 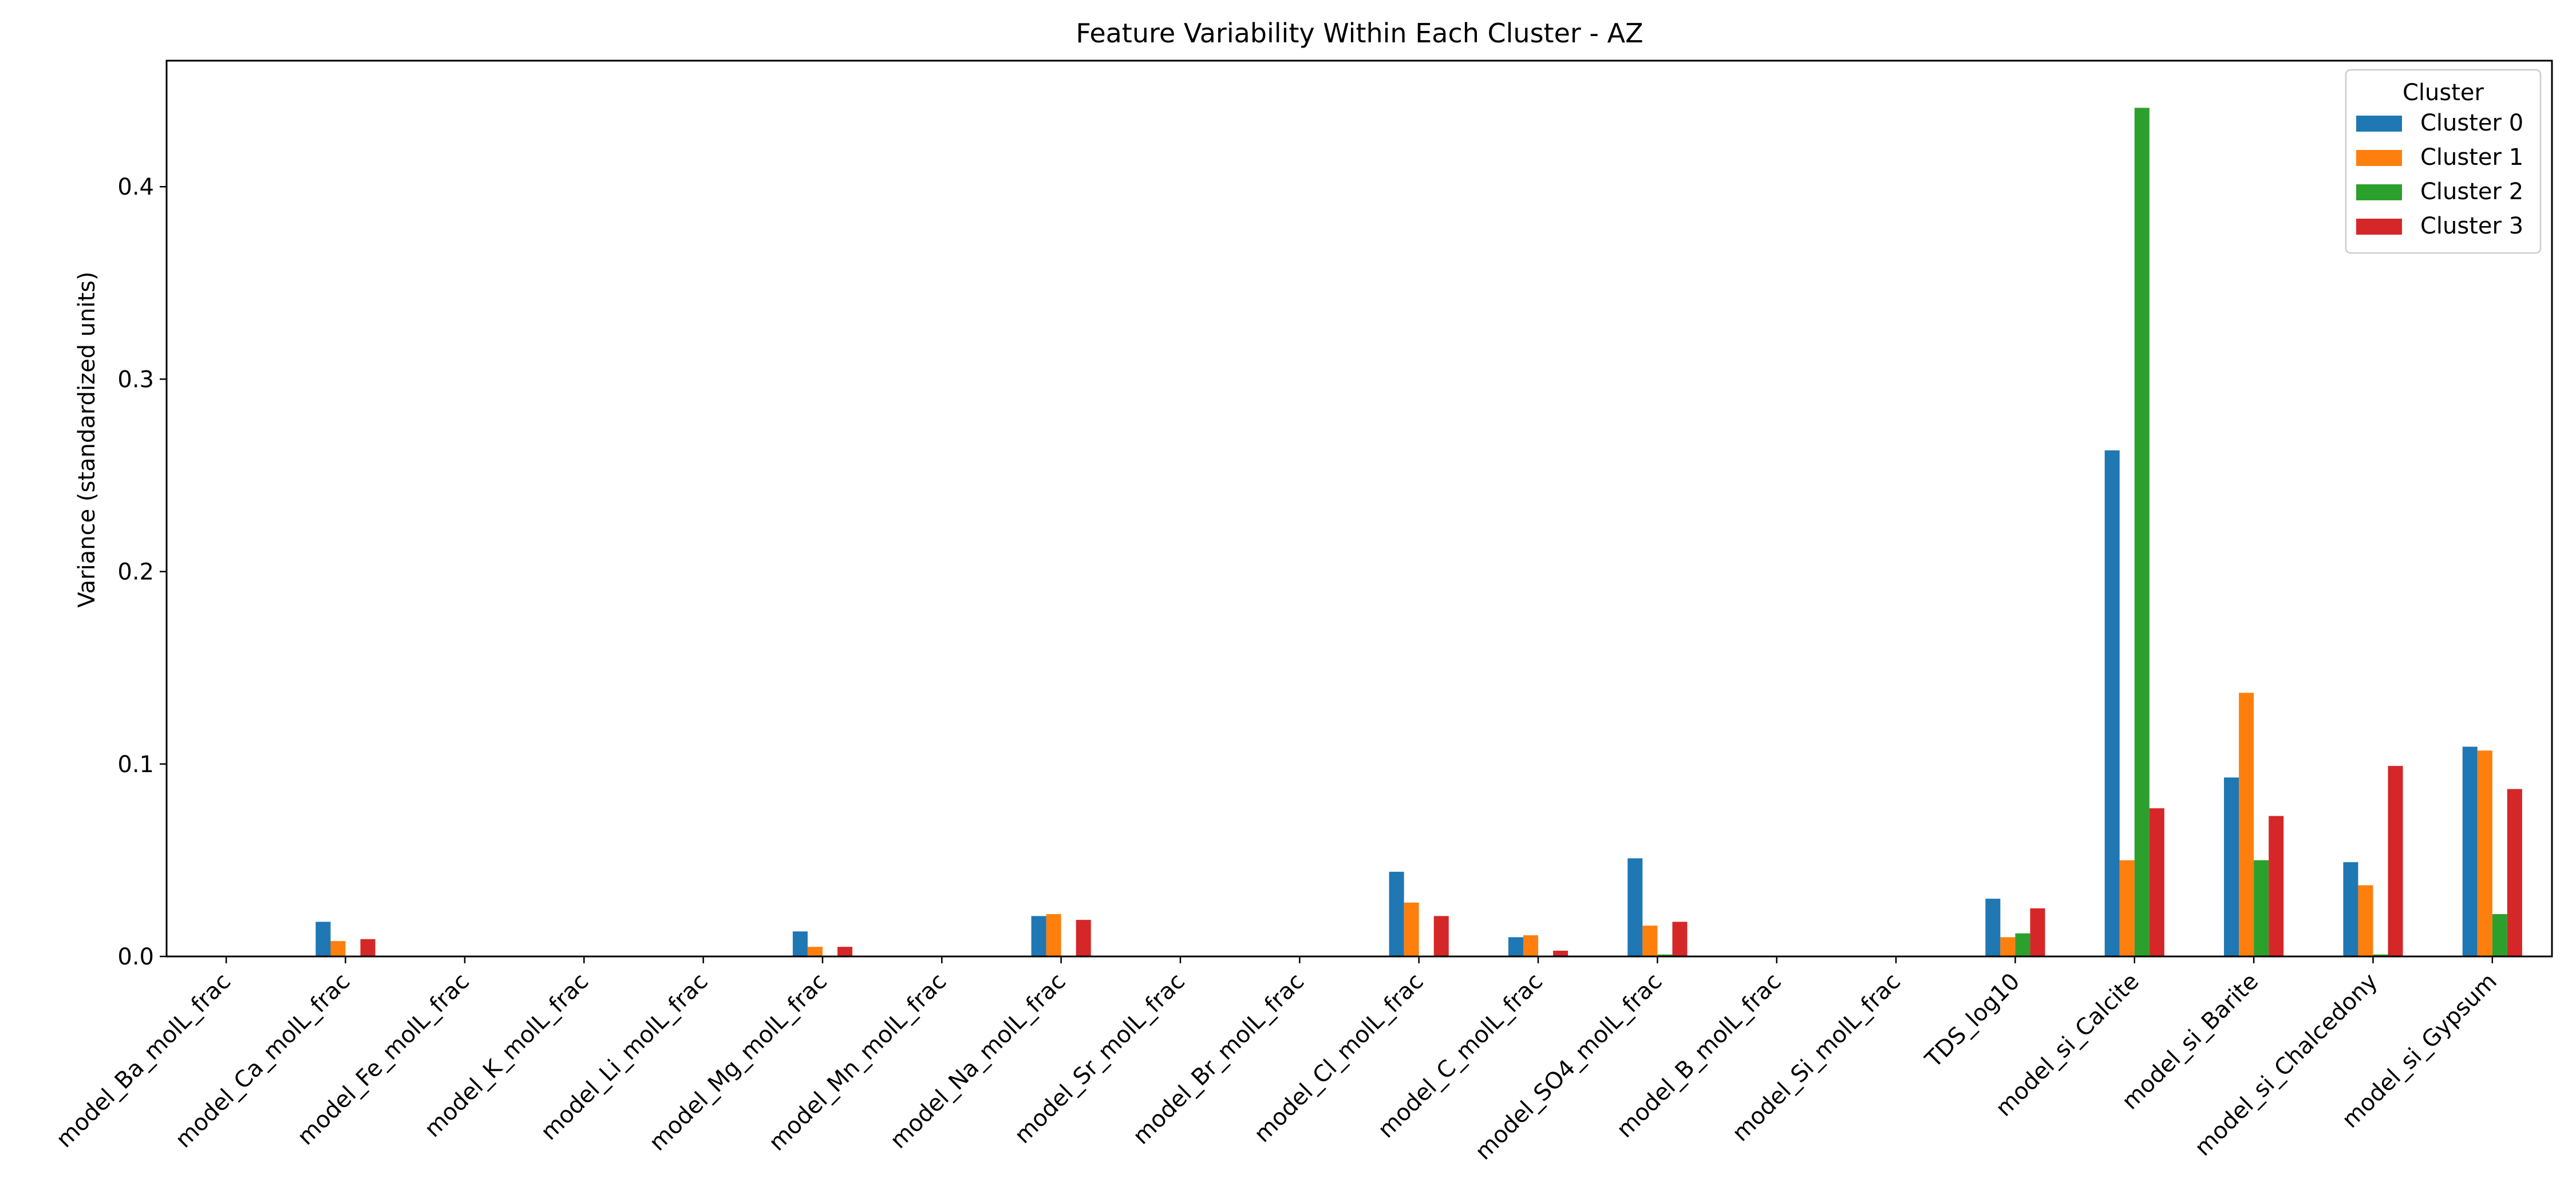 I want to click on legend-title: Cluster, so click(x=2443, y=93).